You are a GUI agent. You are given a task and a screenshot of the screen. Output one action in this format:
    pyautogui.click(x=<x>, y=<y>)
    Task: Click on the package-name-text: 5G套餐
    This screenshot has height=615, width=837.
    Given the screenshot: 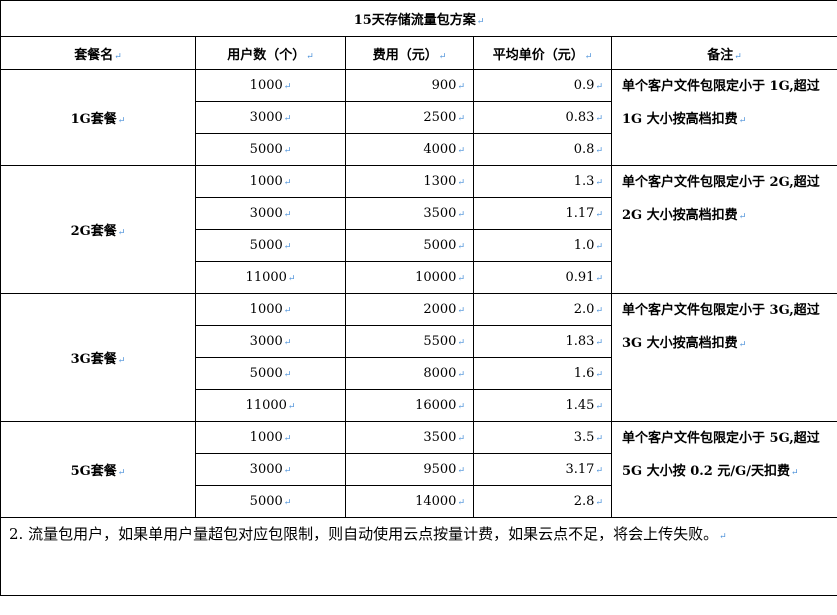 What is the action you would take?
    pyautogui.click(x=98, y=471)
    